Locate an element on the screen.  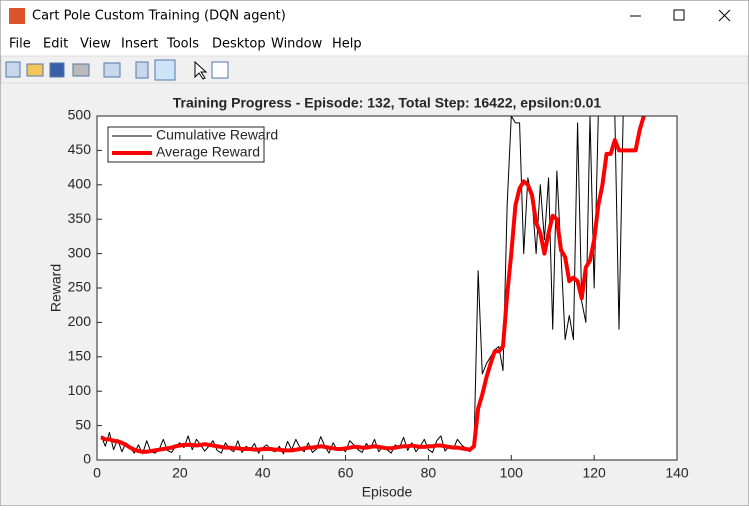
x-tick-label: 20 is located at coordinates (180, 473).